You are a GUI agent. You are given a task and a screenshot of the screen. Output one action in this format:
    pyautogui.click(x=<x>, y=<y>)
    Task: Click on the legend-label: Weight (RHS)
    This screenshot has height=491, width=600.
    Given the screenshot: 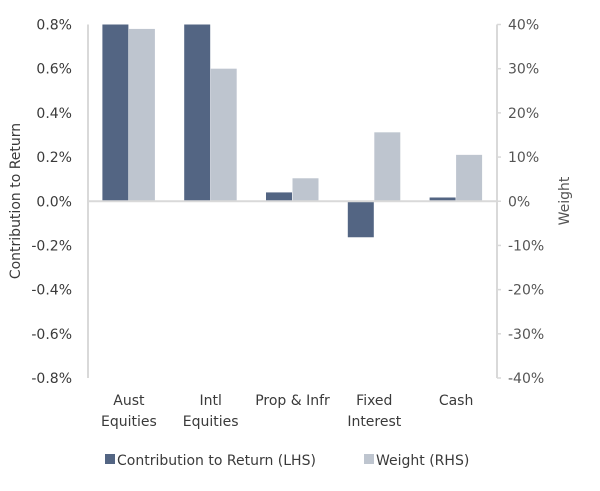 What is the action you would take?
    pyautogui.click(x=422, y=461)
    